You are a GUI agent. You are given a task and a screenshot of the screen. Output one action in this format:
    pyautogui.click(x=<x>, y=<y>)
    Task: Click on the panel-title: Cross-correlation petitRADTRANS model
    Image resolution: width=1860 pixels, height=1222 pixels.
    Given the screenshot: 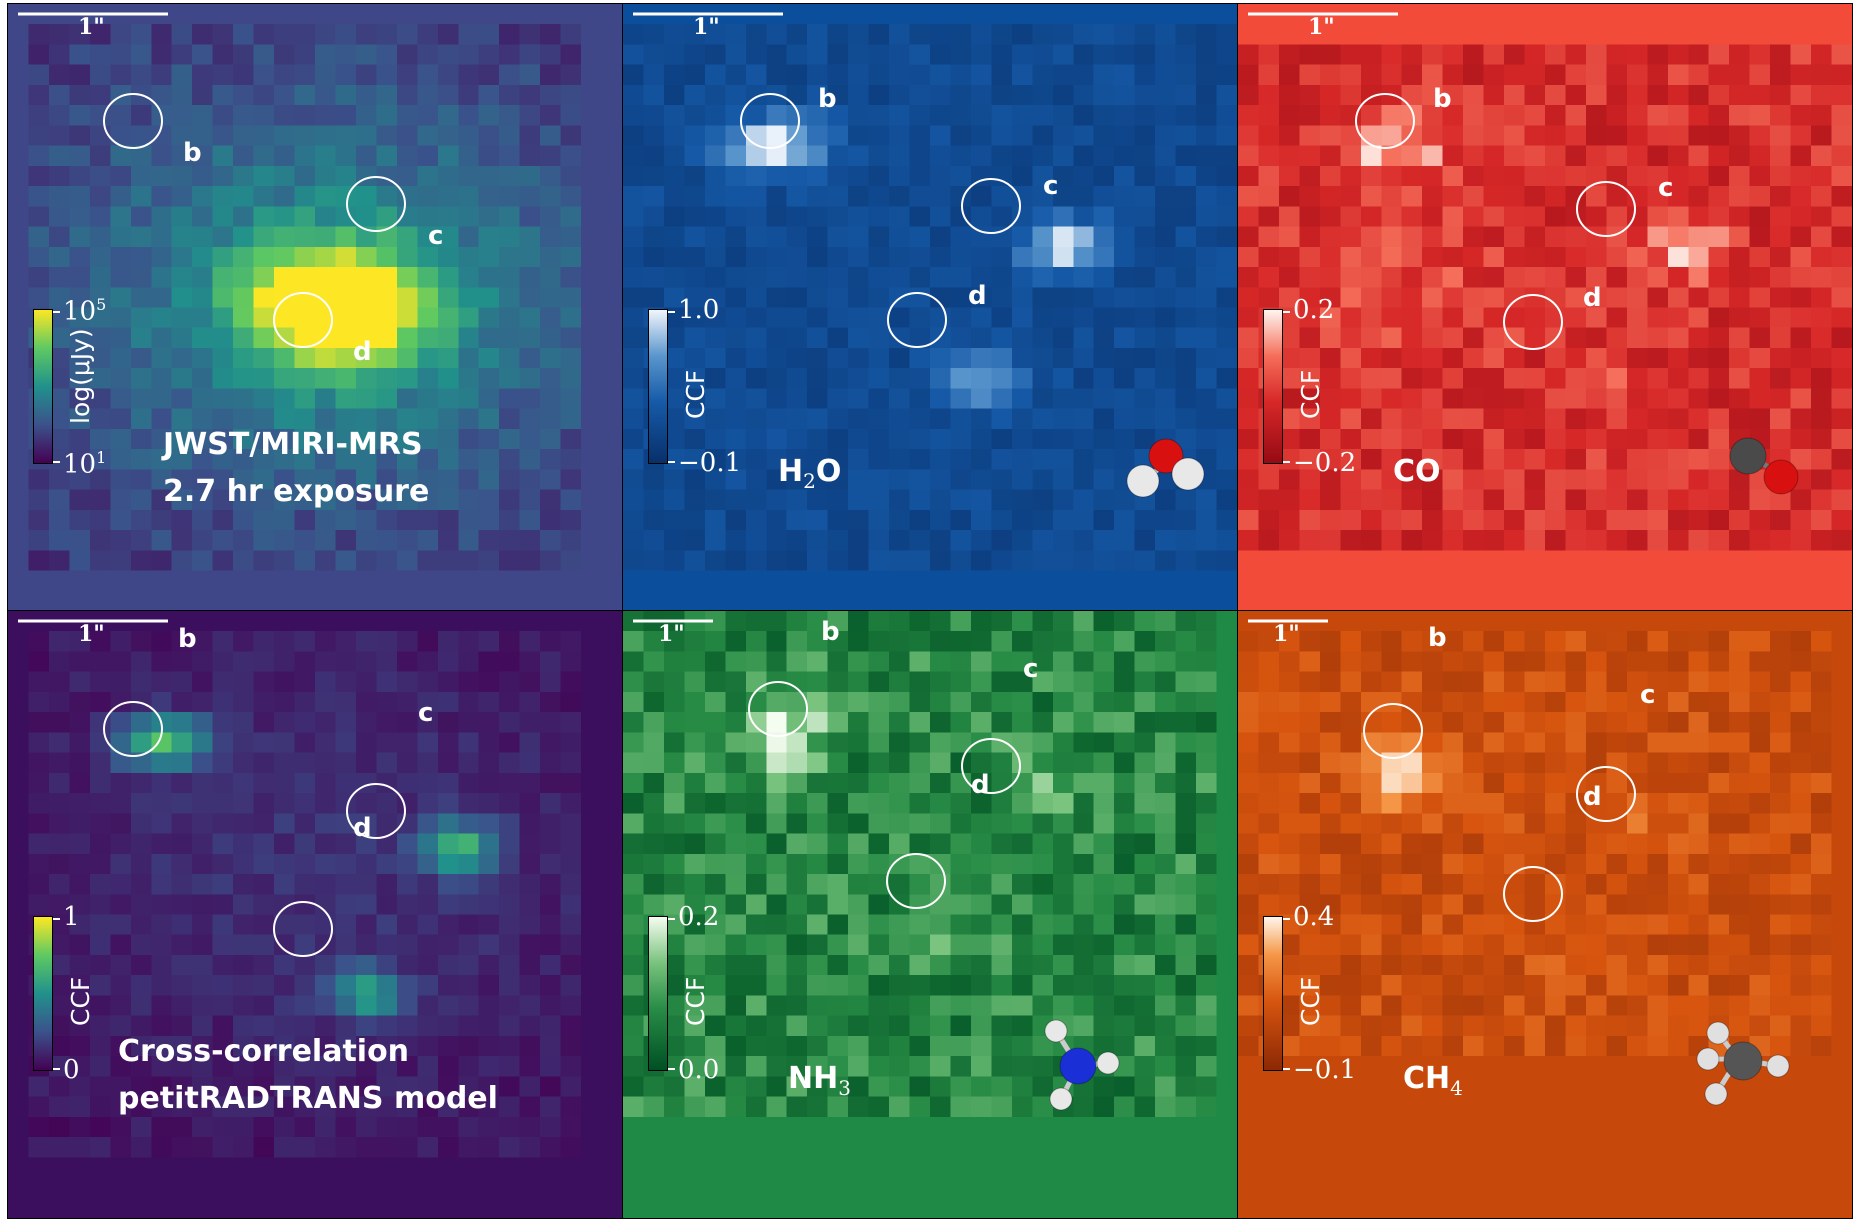 What is the action you would take?
    pyautogui.click(x=308, y=1075)
    